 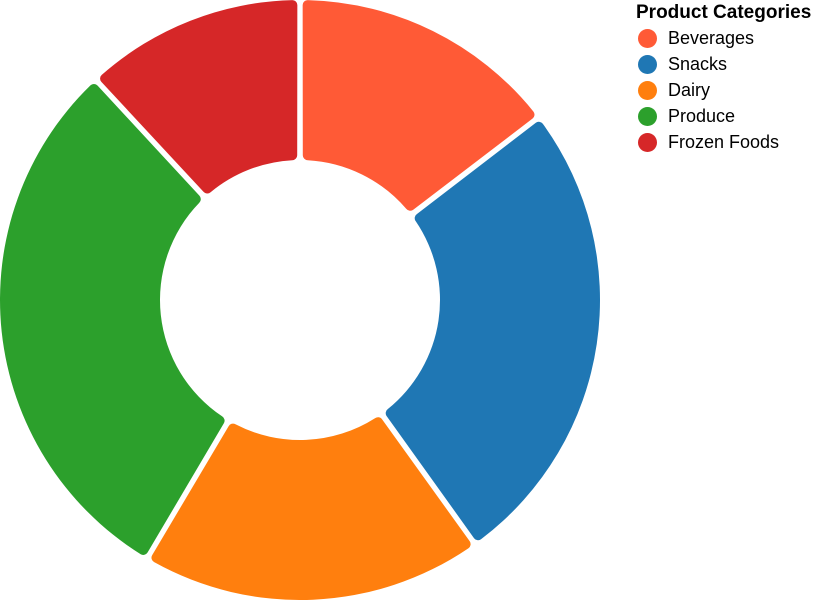 What do you see at coordinates (738, 90) in the screenshot?
I see `legend-item-dairy: Dairy` at bounding box center [738, 90].